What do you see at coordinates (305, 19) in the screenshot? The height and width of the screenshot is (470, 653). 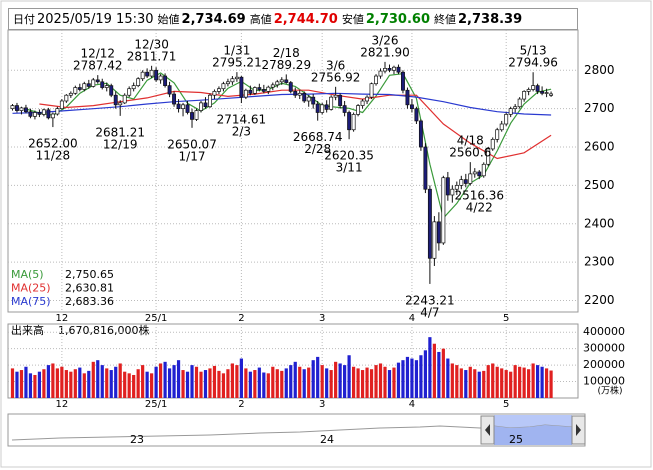 I see `header-value: 2,744.70` at bounding box center [305, 19].